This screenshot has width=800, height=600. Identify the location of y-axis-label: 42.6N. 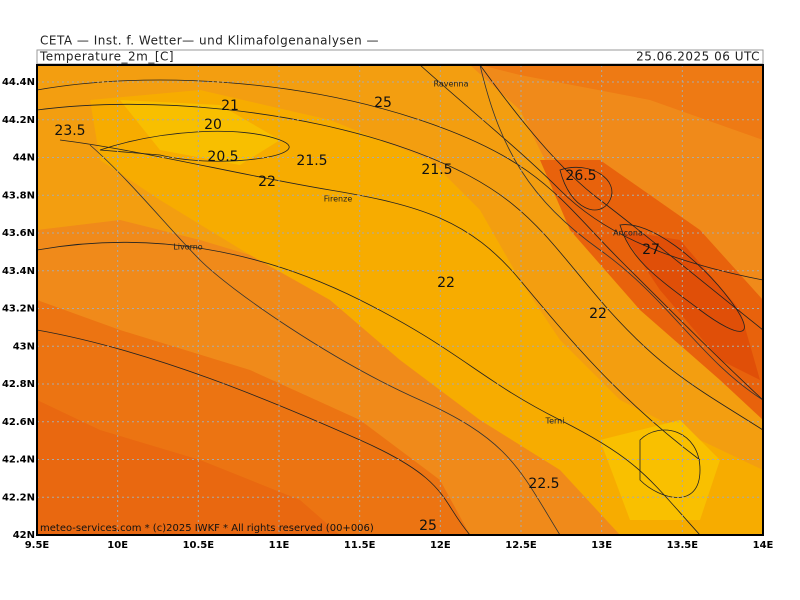
(18, 422).